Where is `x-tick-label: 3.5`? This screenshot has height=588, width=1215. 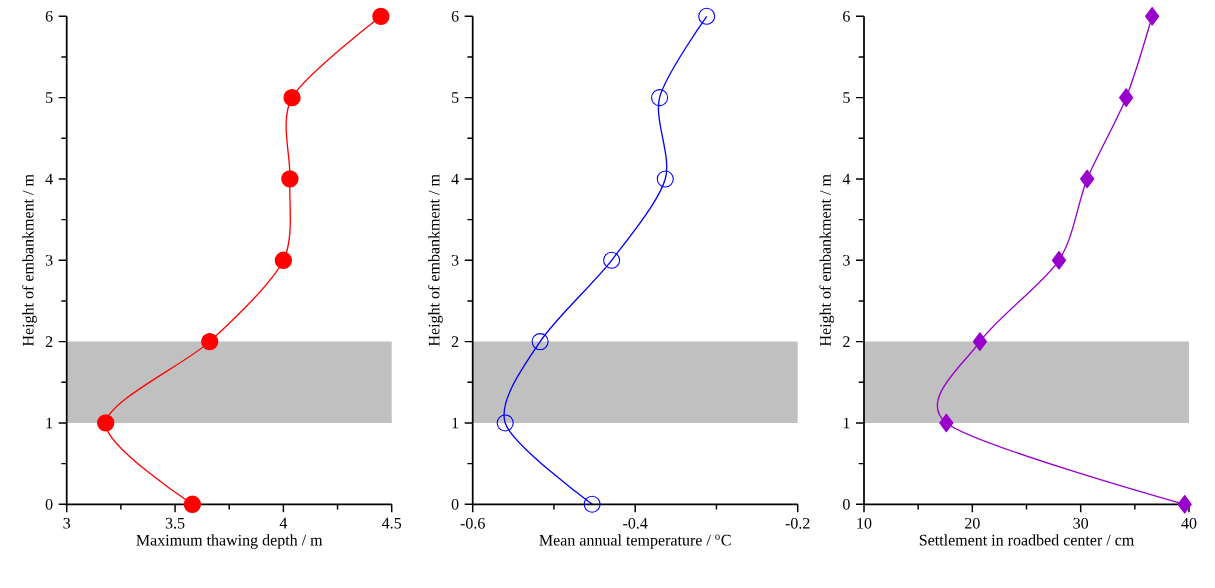
x-tick-label: 3.5 is located at coordinates (175, 523).